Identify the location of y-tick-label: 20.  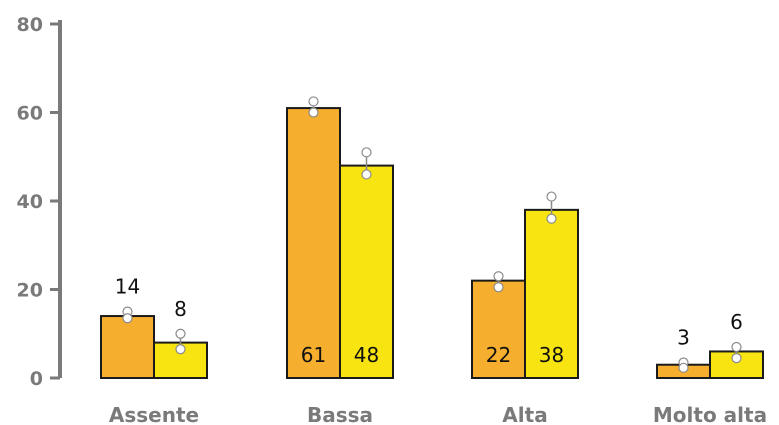
(30, 291).